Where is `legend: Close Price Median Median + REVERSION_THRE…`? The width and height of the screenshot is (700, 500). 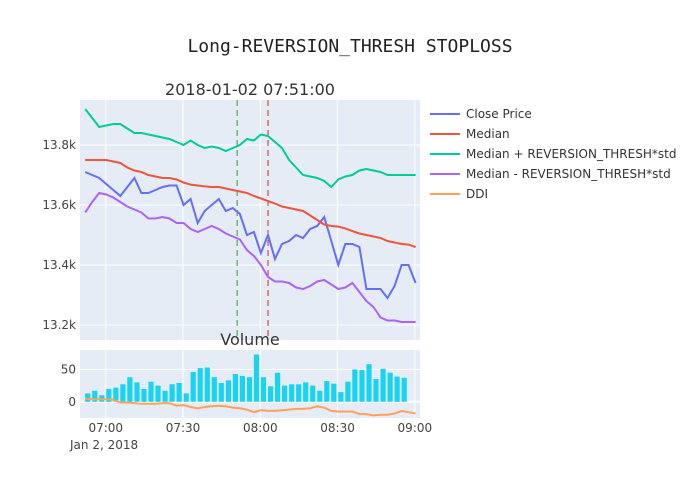 legend: Close Price Median Median + REVERSION_THRE… is located at coordinates (553, 154).